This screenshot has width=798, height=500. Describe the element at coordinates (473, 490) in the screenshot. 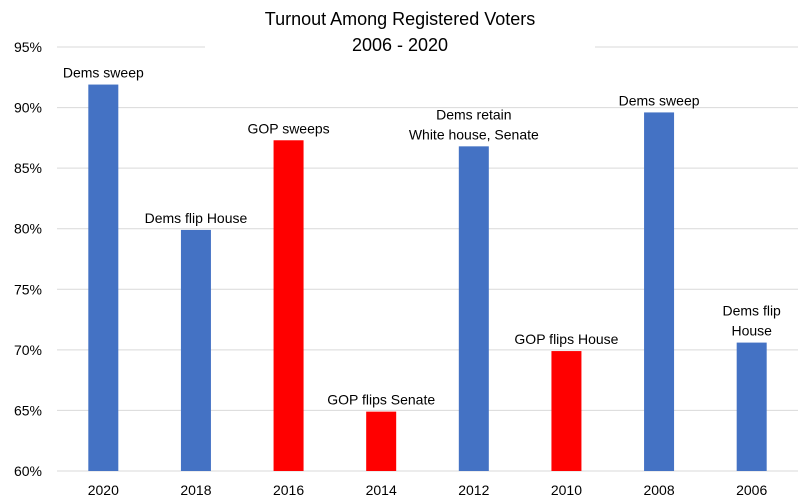

I see `x-tick-label: 2012` at that location.